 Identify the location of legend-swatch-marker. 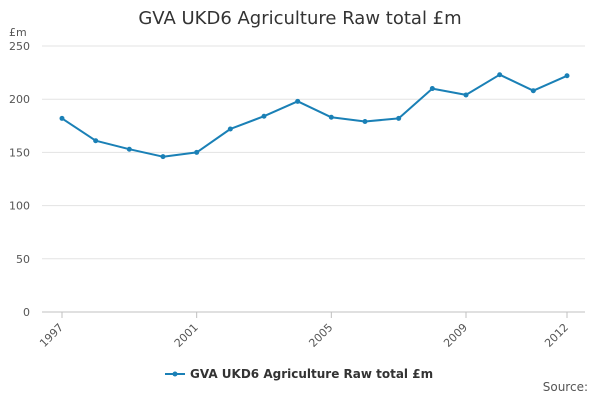
(175, 374).